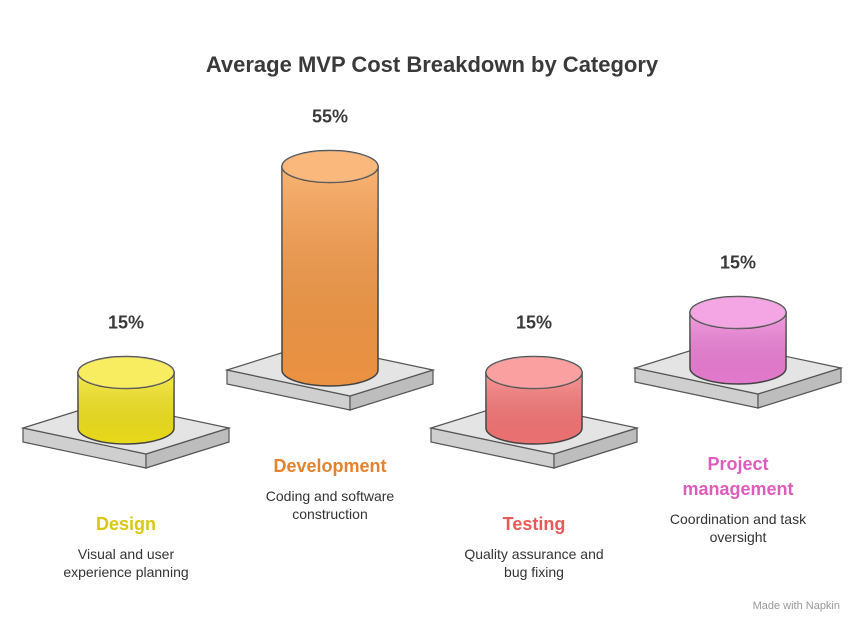 This screenshot has width=864, height=632. What do you see at coordinates (330, 505) in the screenshot?
I see `category-description: Coding and software construction` at bounding box center [330, 505].